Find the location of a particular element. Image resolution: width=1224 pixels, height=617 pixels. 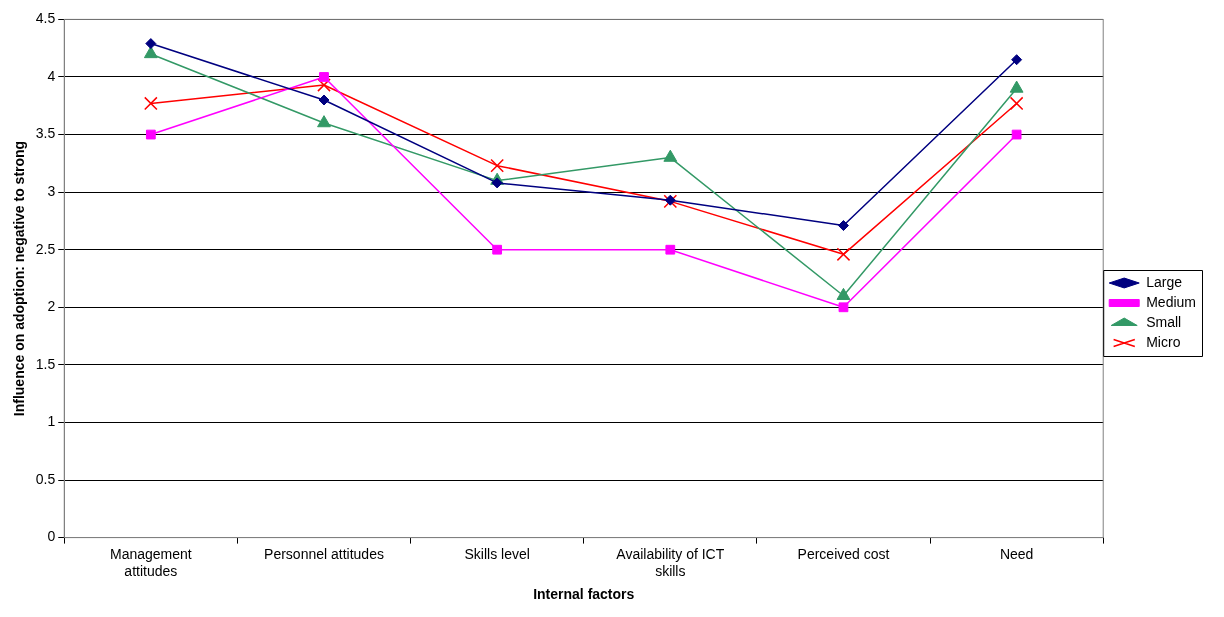

x-tick-label: Need is located at coordinates (1016, 553).